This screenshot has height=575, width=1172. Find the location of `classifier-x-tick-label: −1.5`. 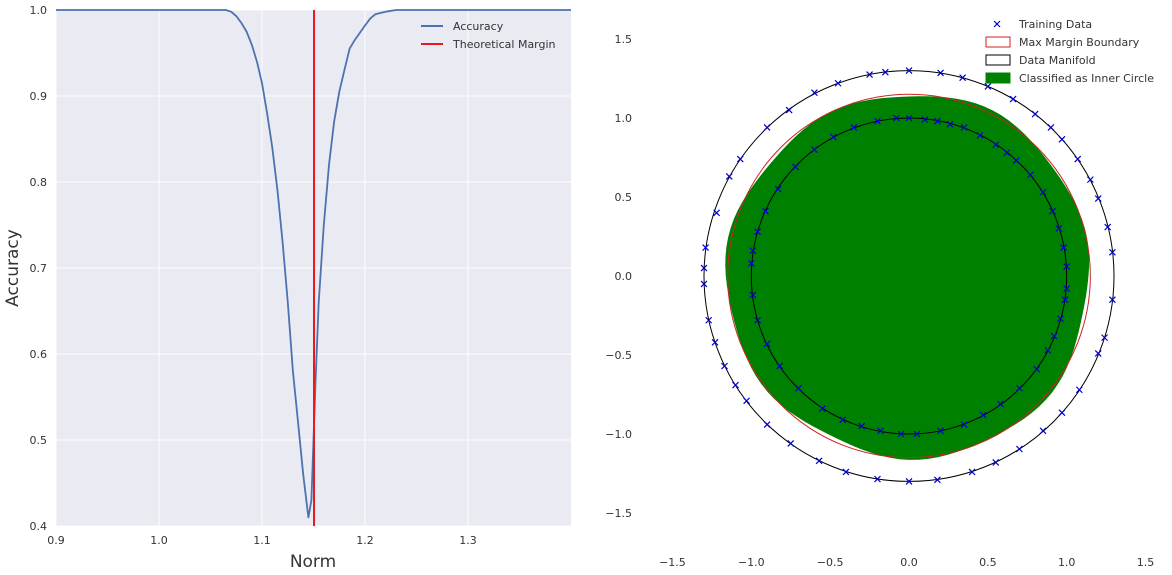

classifier-x-tick-label: −1.5 is located at coordinates (672, 562).